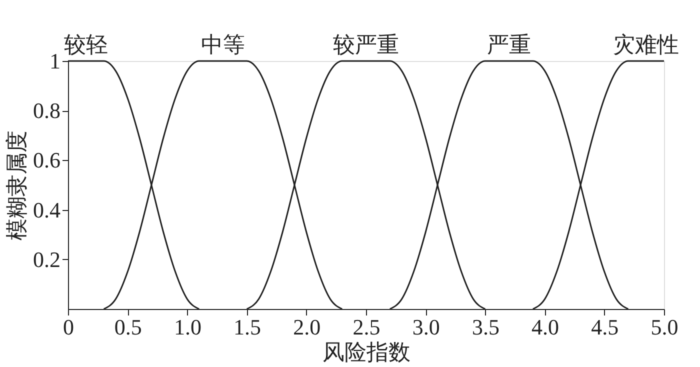 The image size is (700, 367). I want to click on series-label: 较严重, so click(366, 44).